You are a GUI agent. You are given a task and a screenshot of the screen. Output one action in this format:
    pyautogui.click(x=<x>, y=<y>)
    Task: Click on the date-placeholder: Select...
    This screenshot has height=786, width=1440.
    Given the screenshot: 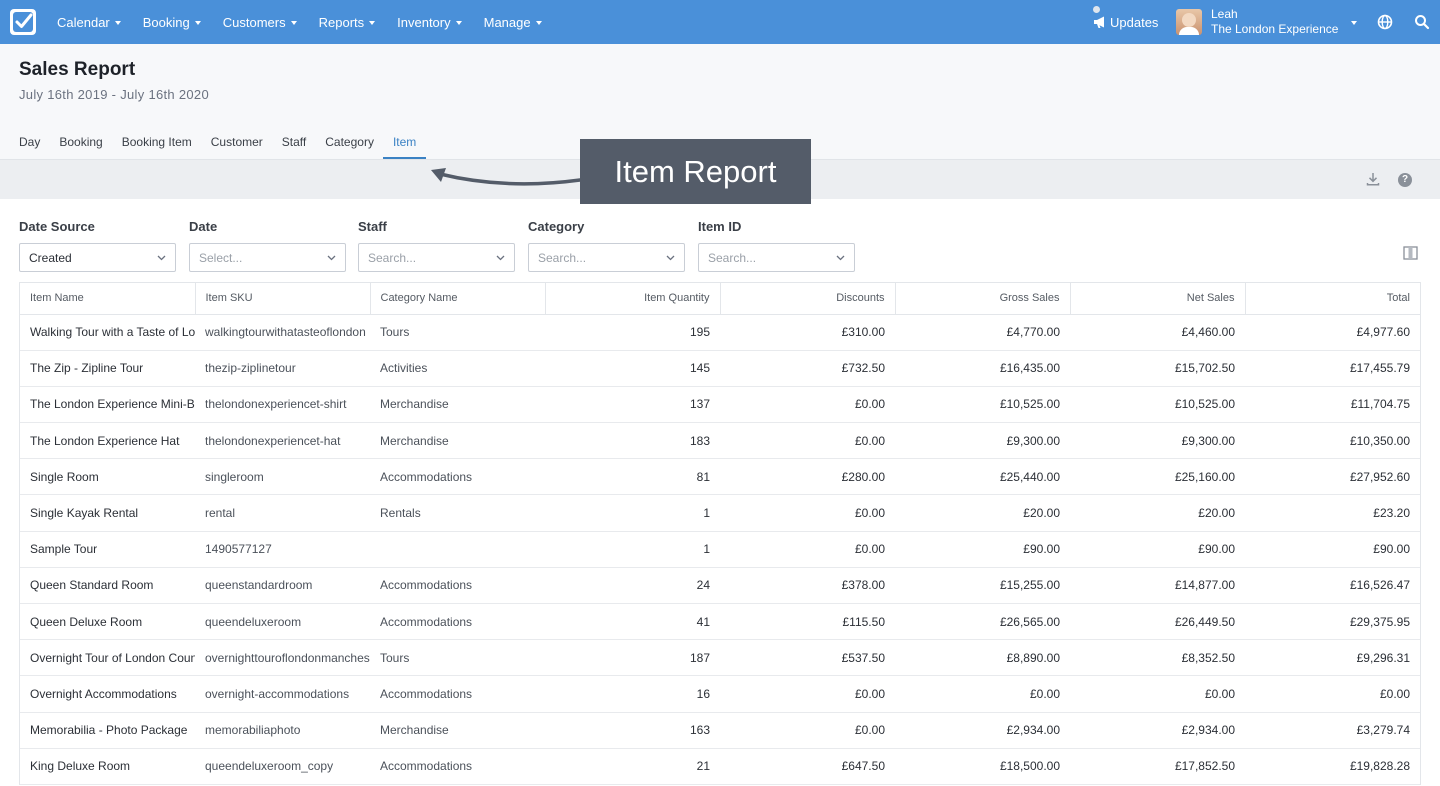 What is the action you would take?
    pyautogui.click(x=221, y=257)
    